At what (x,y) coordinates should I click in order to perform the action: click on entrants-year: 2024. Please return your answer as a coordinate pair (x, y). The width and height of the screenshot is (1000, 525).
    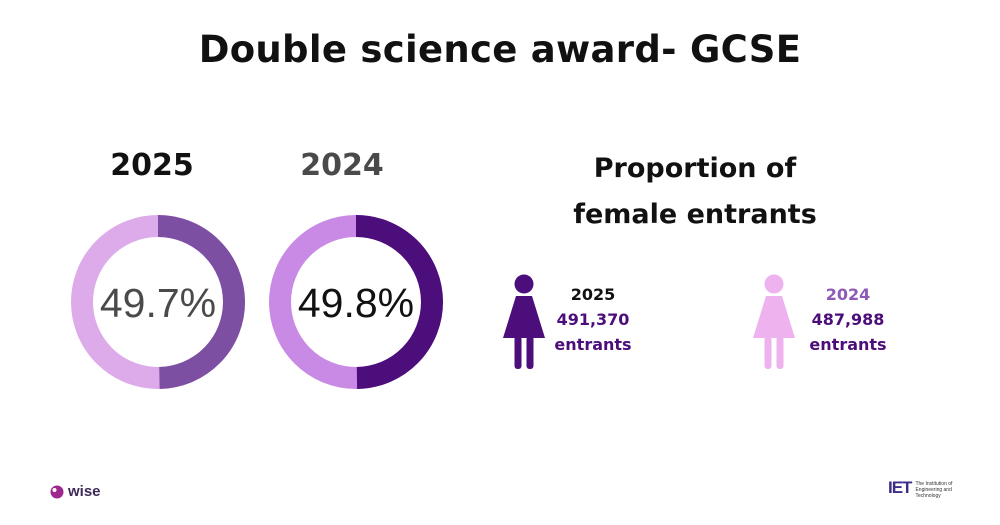
    Looking at the image, I should click on (848, 294).